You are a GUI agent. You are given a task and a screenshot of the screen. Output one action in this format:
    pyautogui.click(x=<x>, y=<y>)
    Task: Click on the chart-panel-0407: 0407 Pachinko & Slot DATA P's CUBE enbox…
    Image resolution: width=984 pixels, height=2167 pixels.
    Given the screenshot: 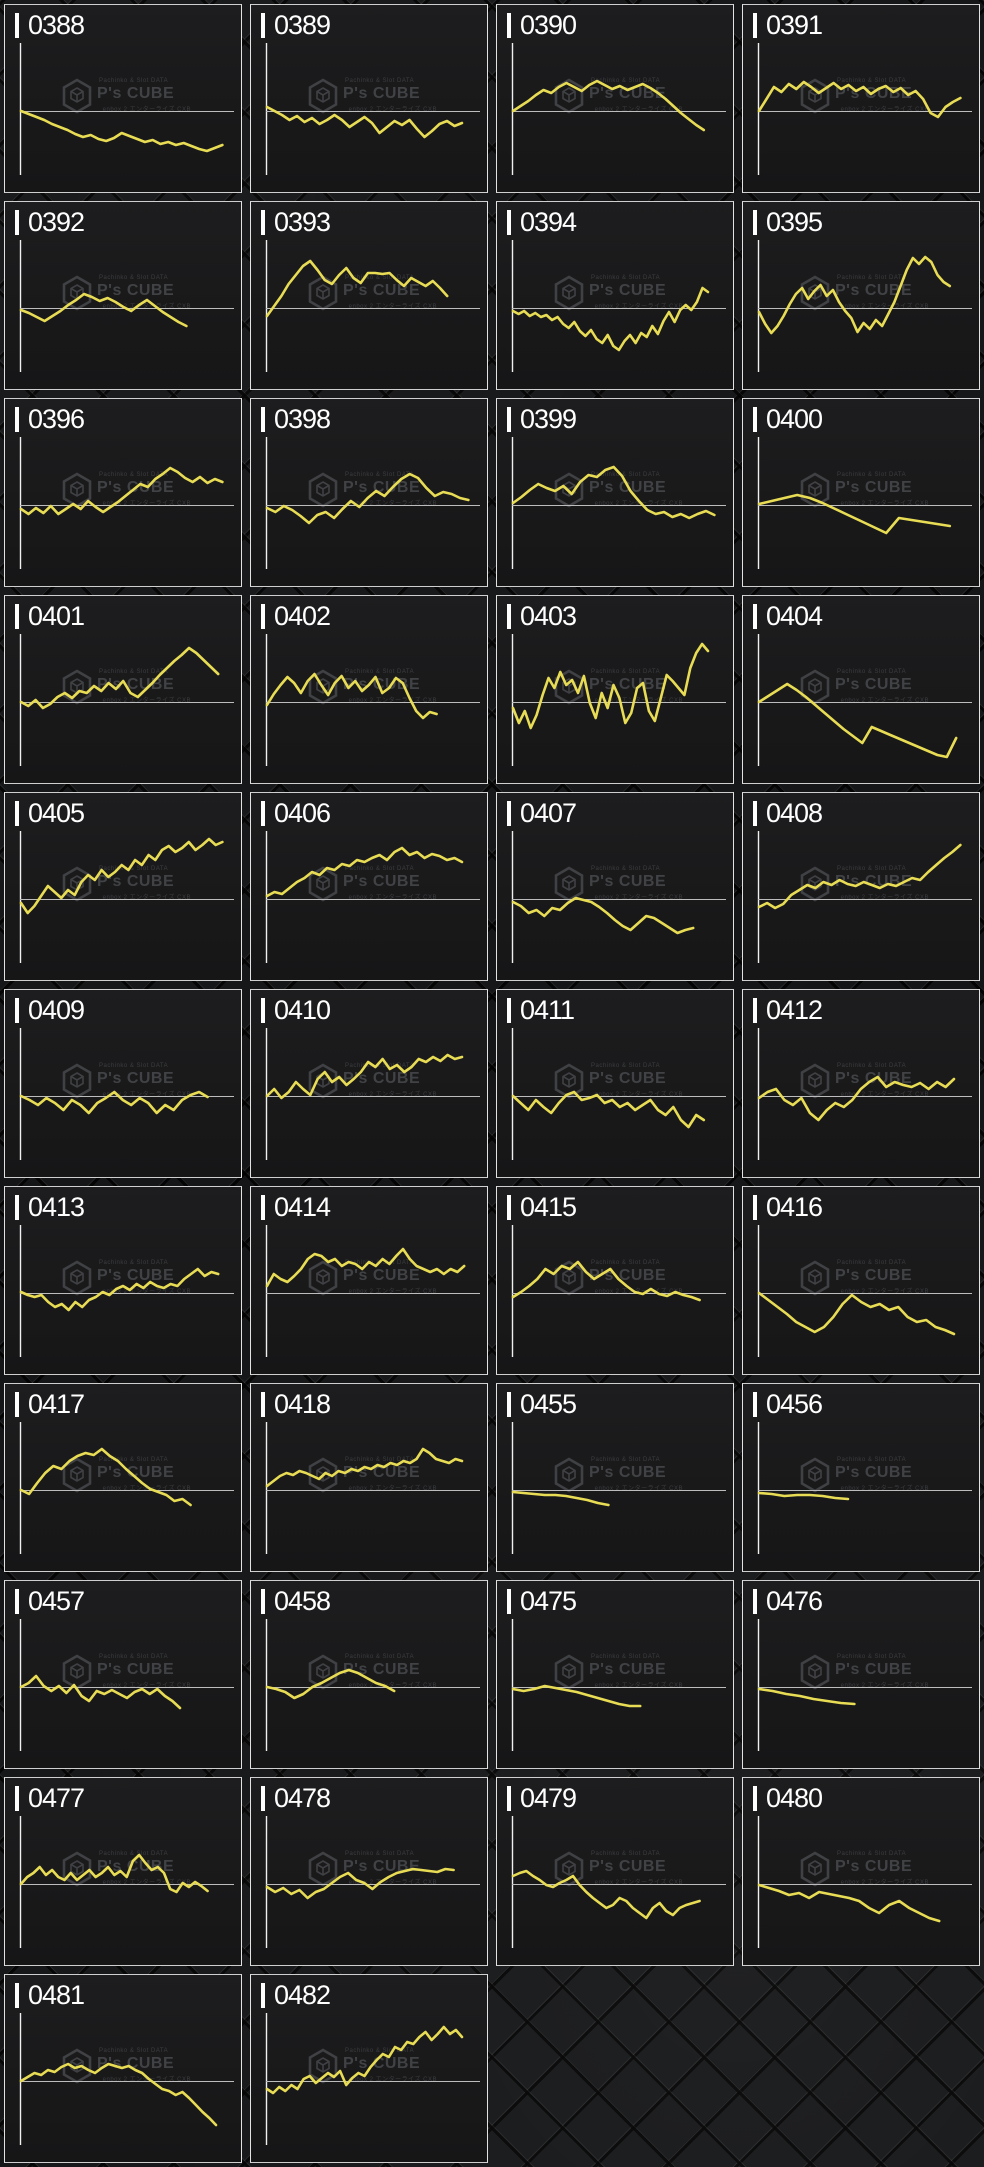 What is the action you would take?
    pyautogui.click(x=615, y=886)
    